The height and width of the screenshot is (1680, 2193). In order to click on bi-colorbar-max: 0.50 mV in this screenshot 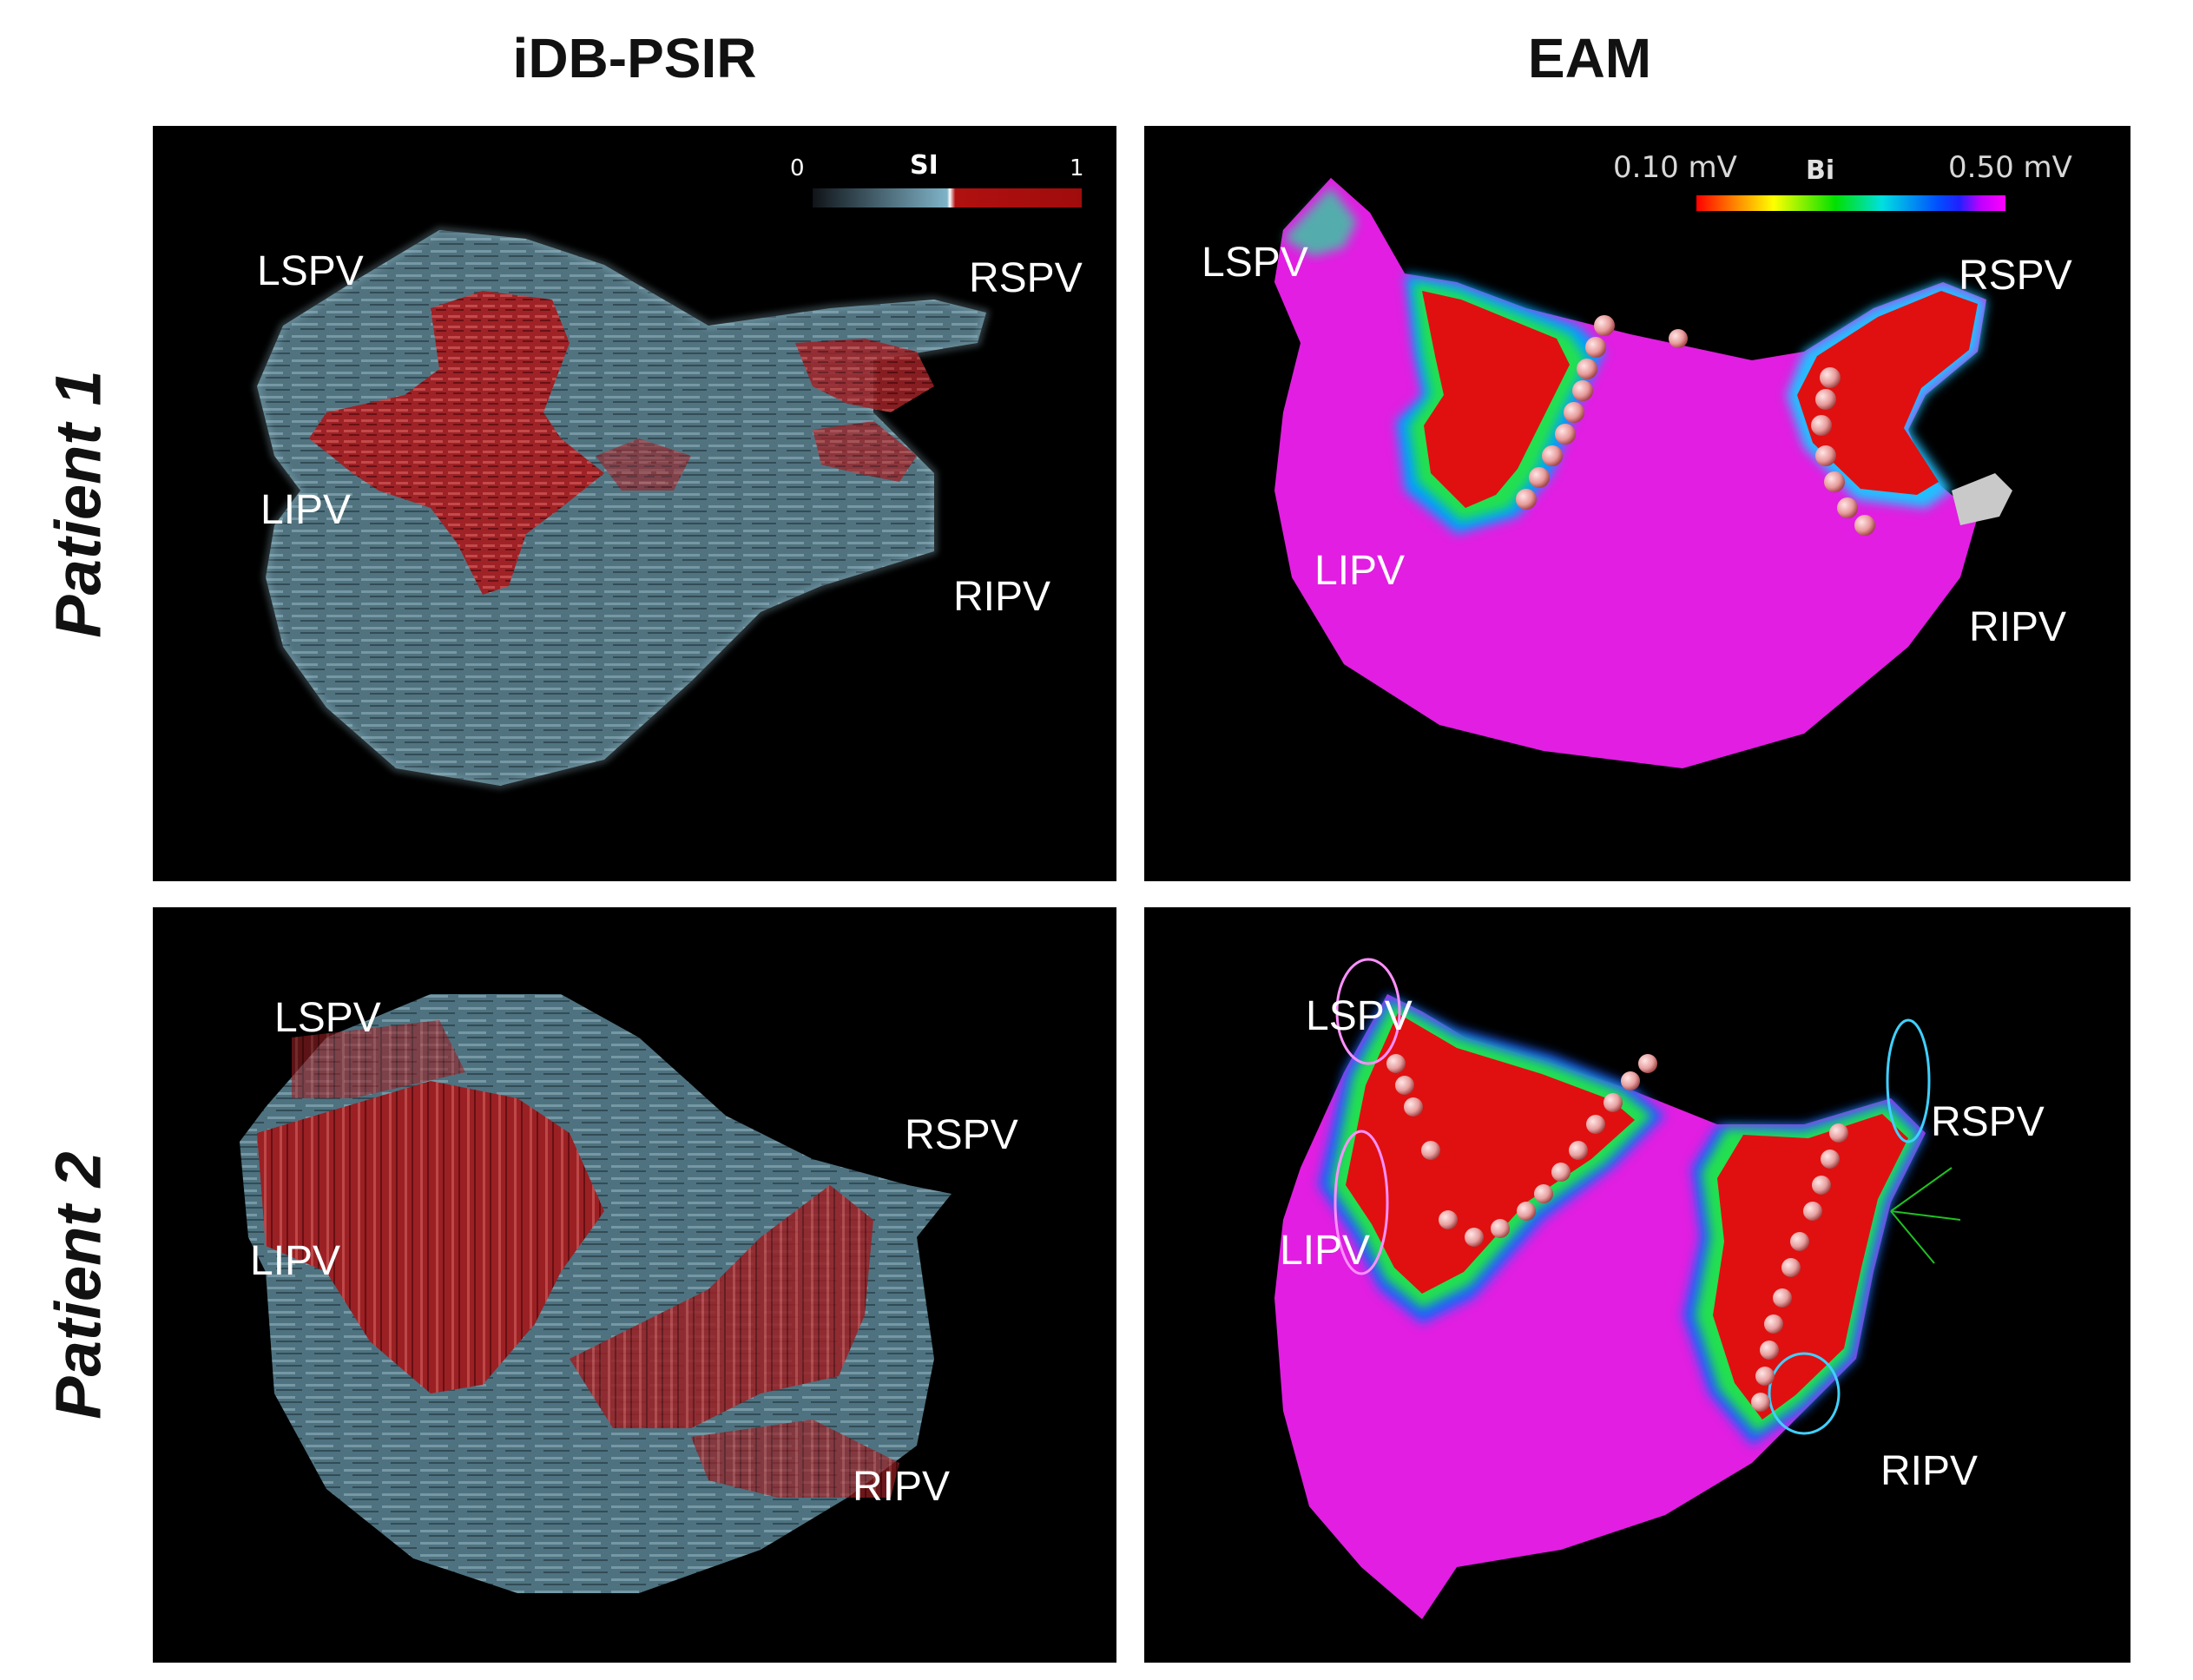, I will do `click(2010, 167)`.